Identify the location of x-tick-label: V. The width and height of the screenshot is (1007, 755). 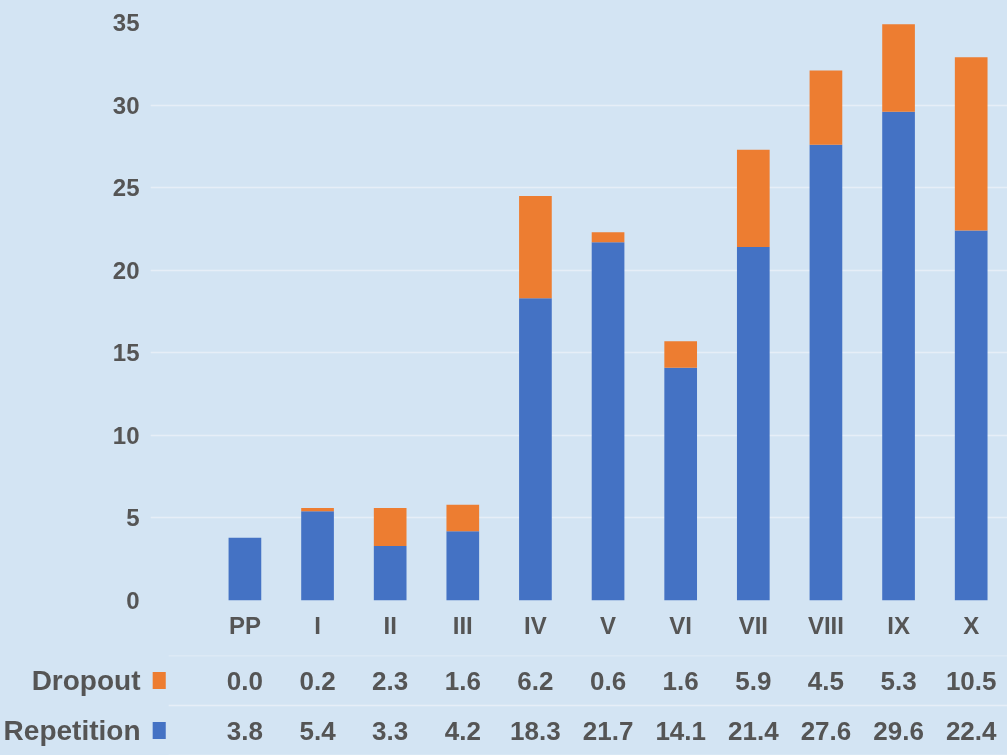
(608, 625).